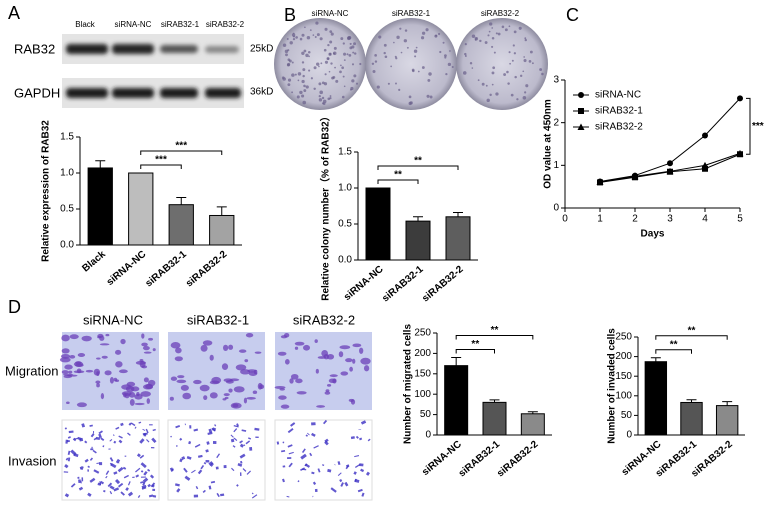 Image resolution: width=777 pixels, height=512 pixels. What do you see at coordinates (422, 333) in the screenshot?
I see `y-tick-label: 250` at bounding box center [422, 333].